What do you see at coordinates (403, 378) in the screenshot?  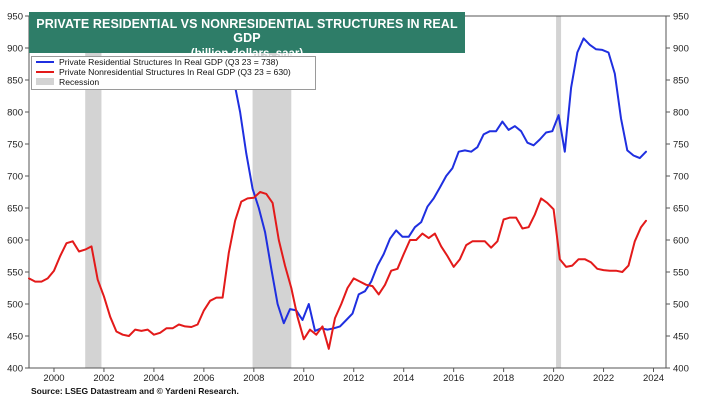 I see `x-tick-label-7: 2014` at bounding box center [403, 378].